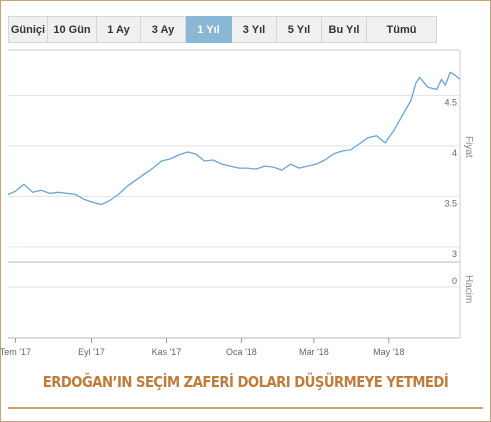 The width and height of the screenshot is (491, 422). I want to click on tab-1-year: 1 Yıl, so click(209, 29).